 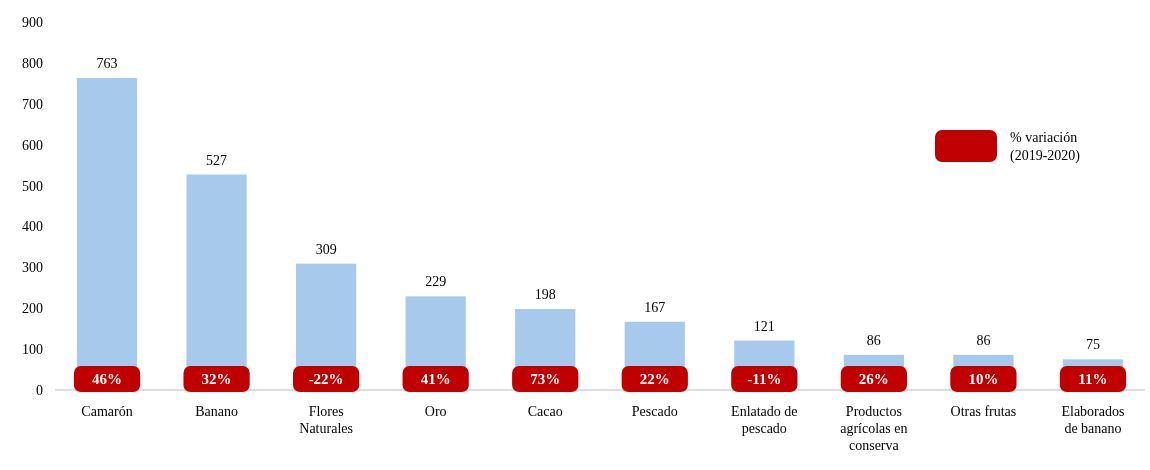 What do you see at coordinates (1093, 420) in the screenshot?
I see `x-tick-label: Elaborados de banano` at bounding box center [1093, 420].